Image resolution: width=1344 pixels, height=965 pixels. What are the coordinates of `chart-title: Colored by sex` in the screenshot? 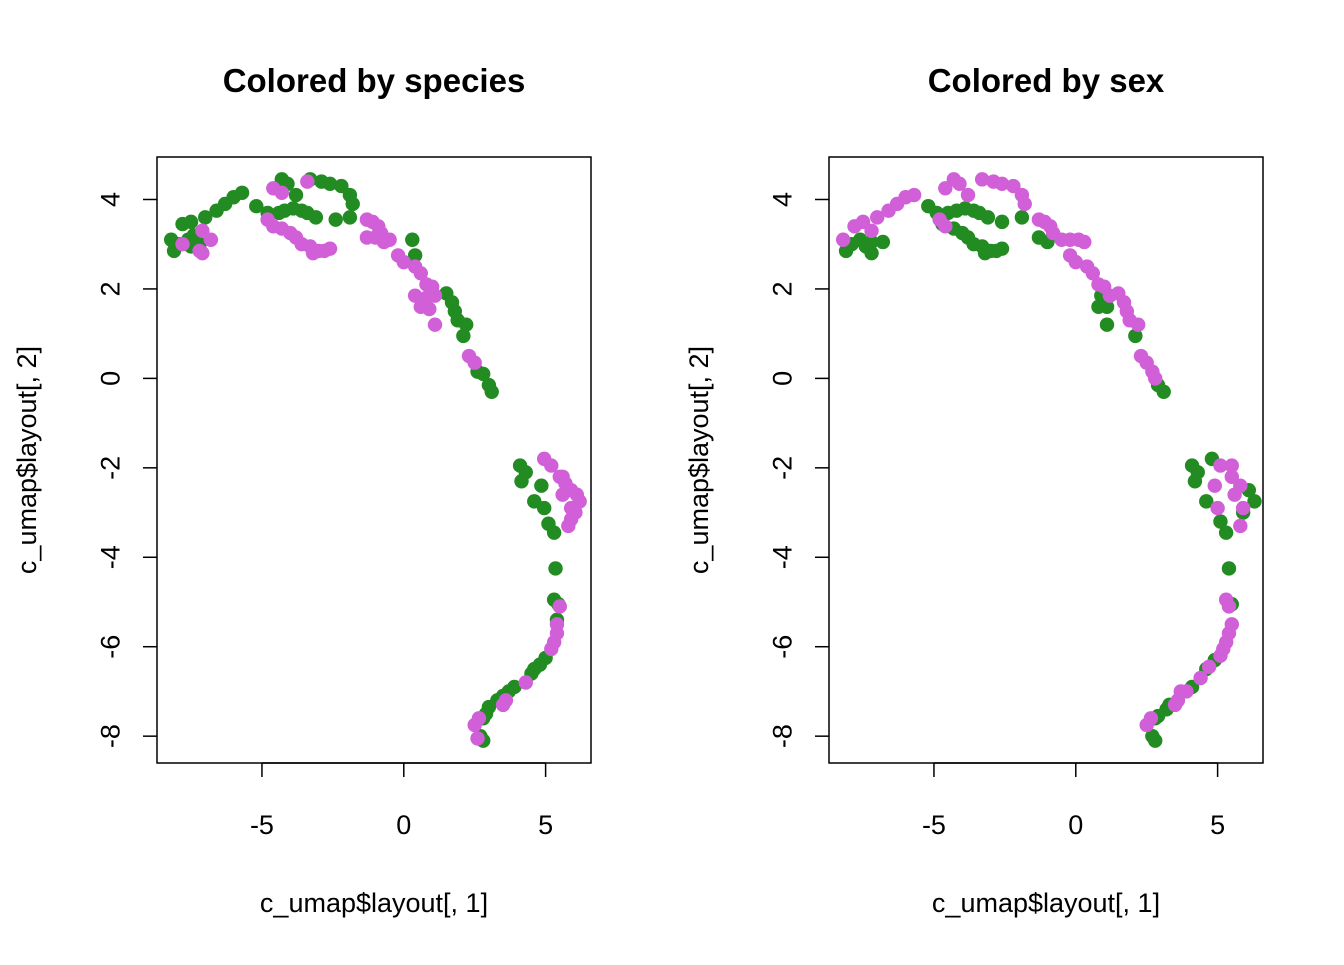 It's located at (1046, 80).